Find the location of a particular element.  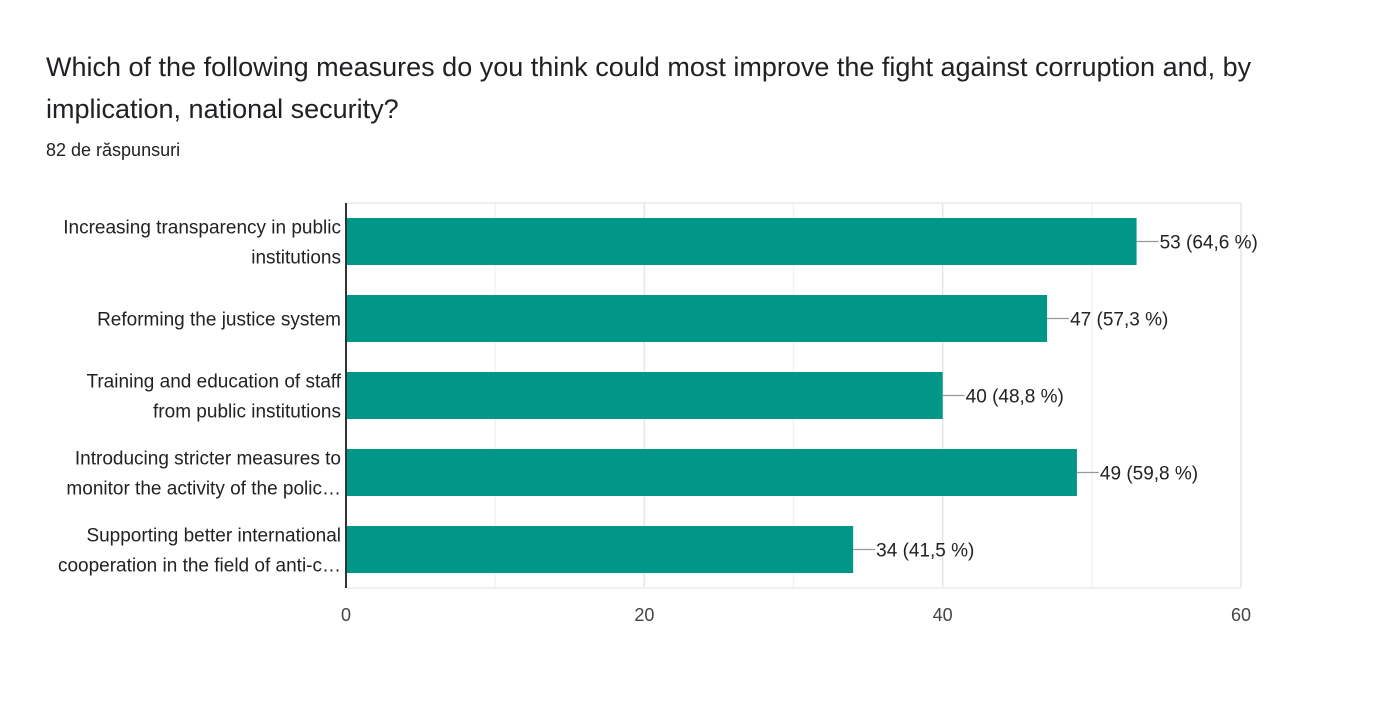

response-count: 82 de răspunsuri is located at coordinates (113, 150).